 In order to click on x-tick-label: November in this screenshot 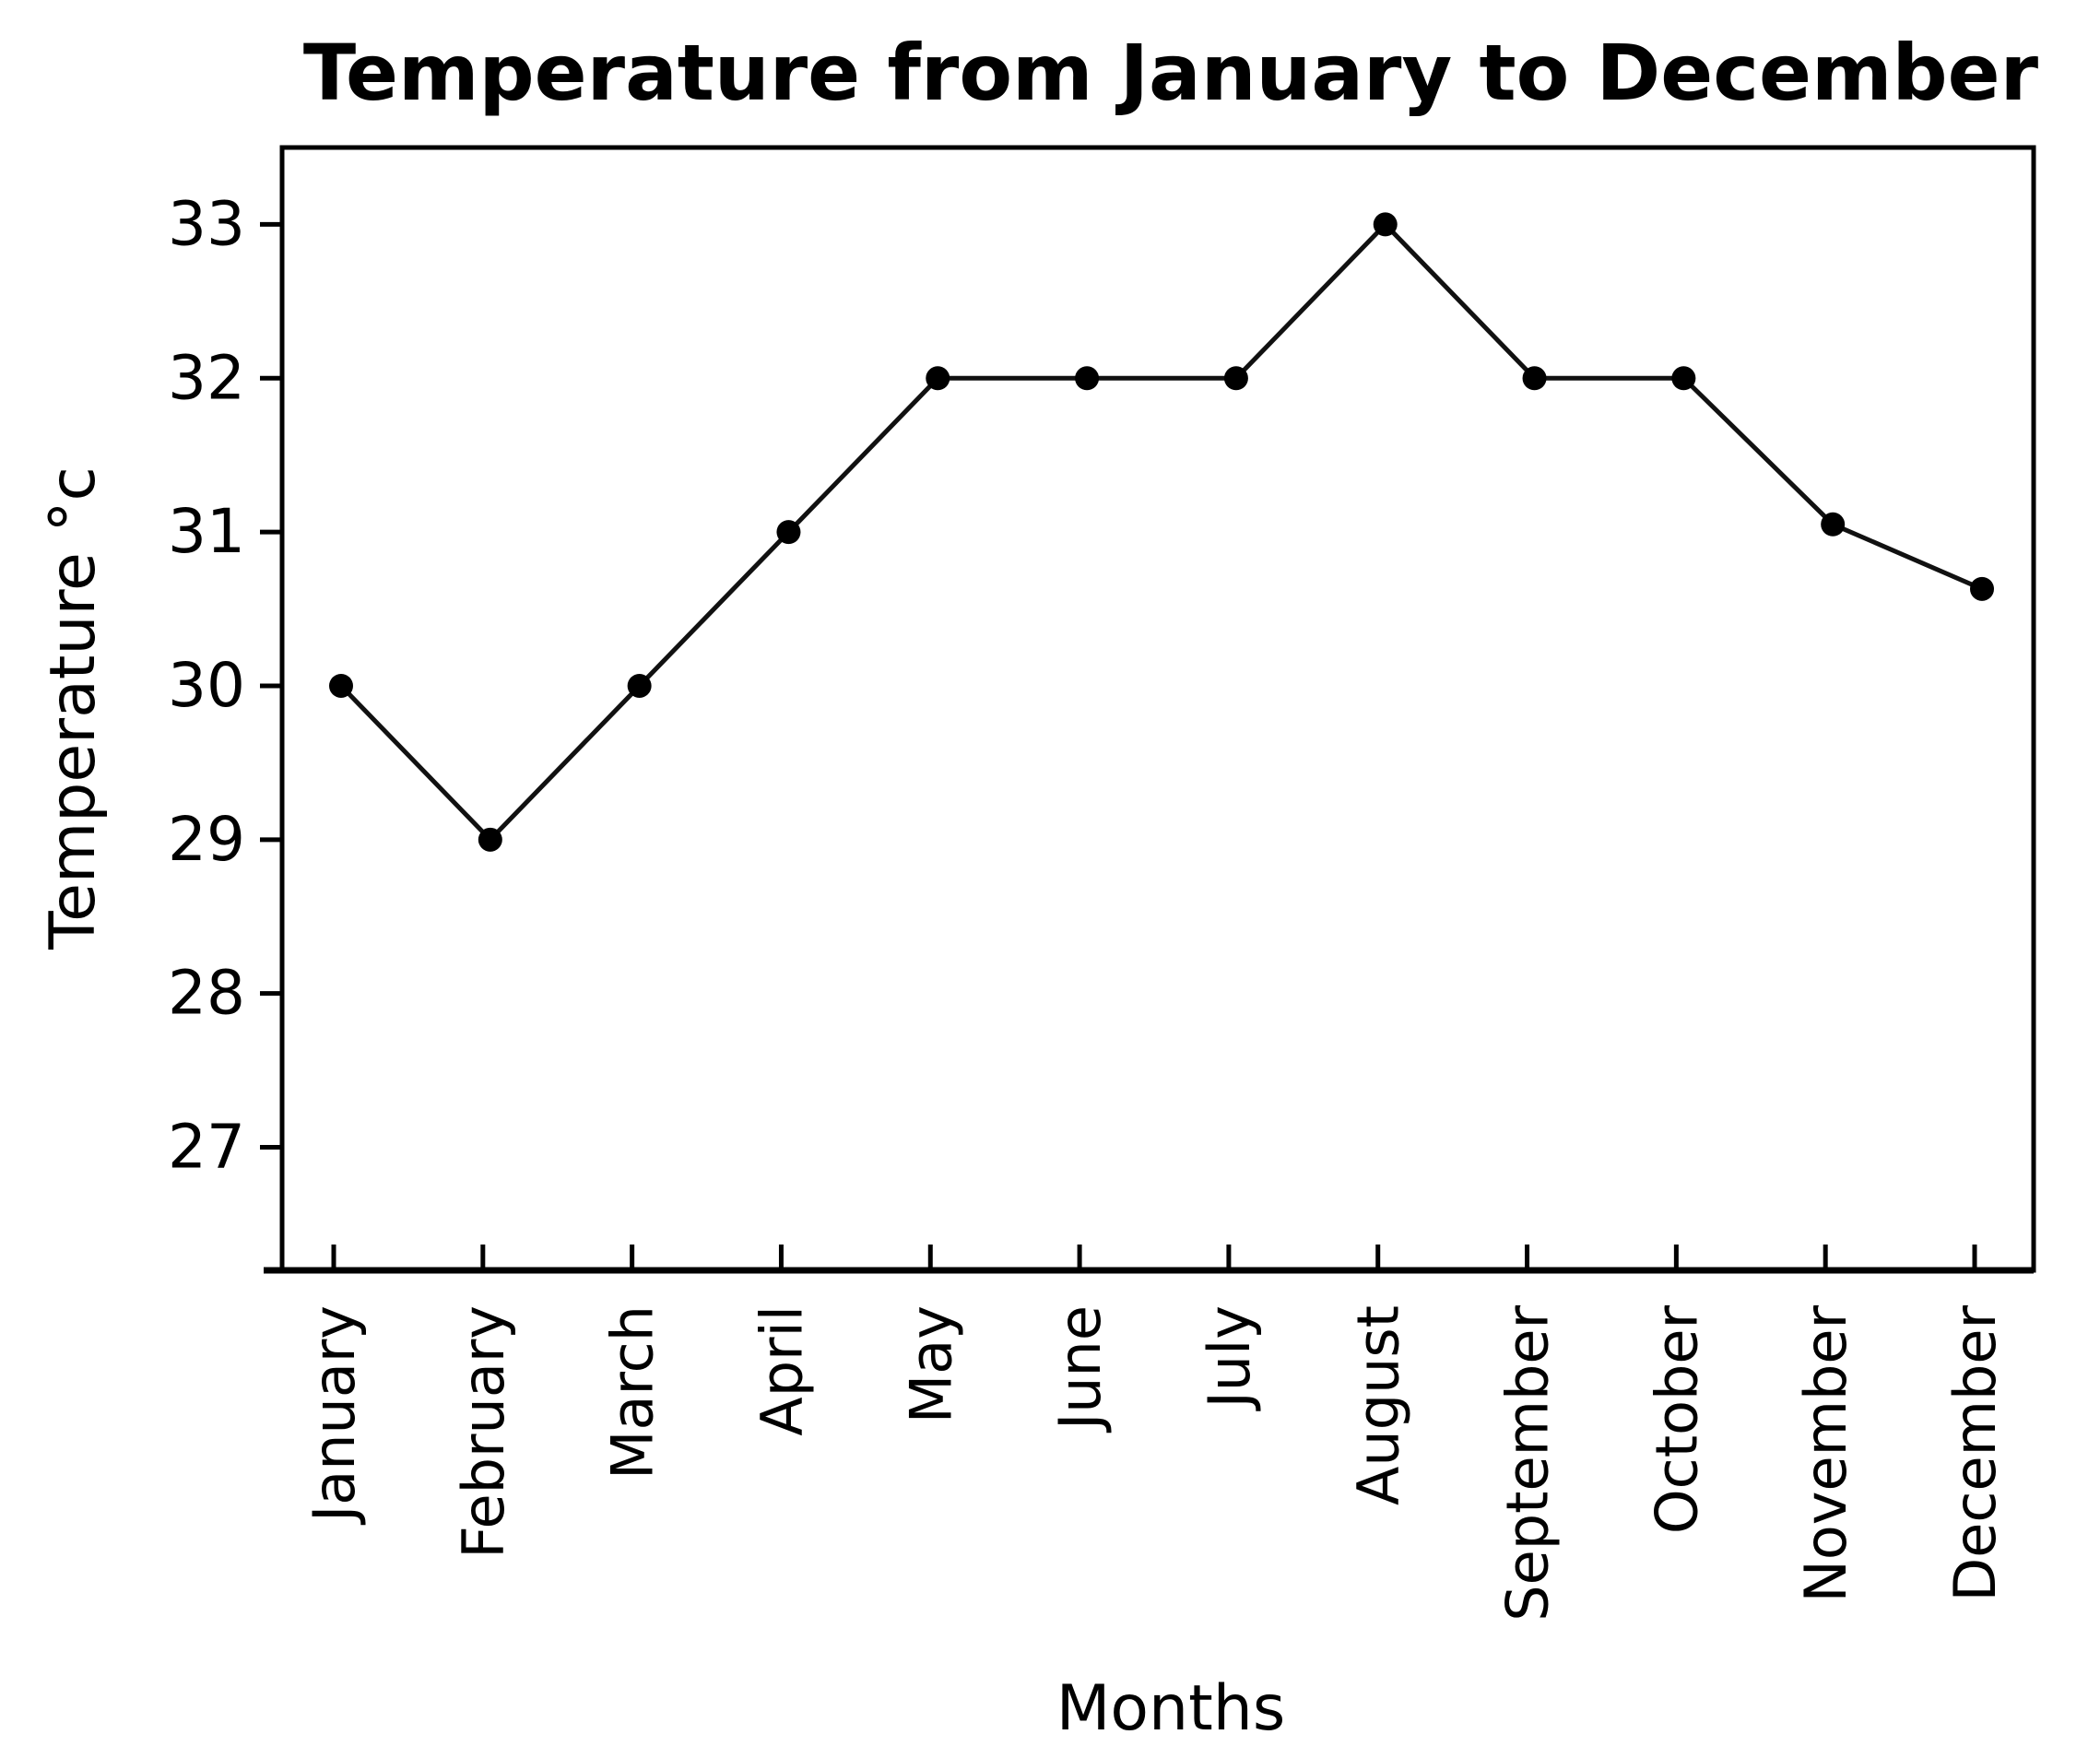, I will do `click(1826, 1454)`.